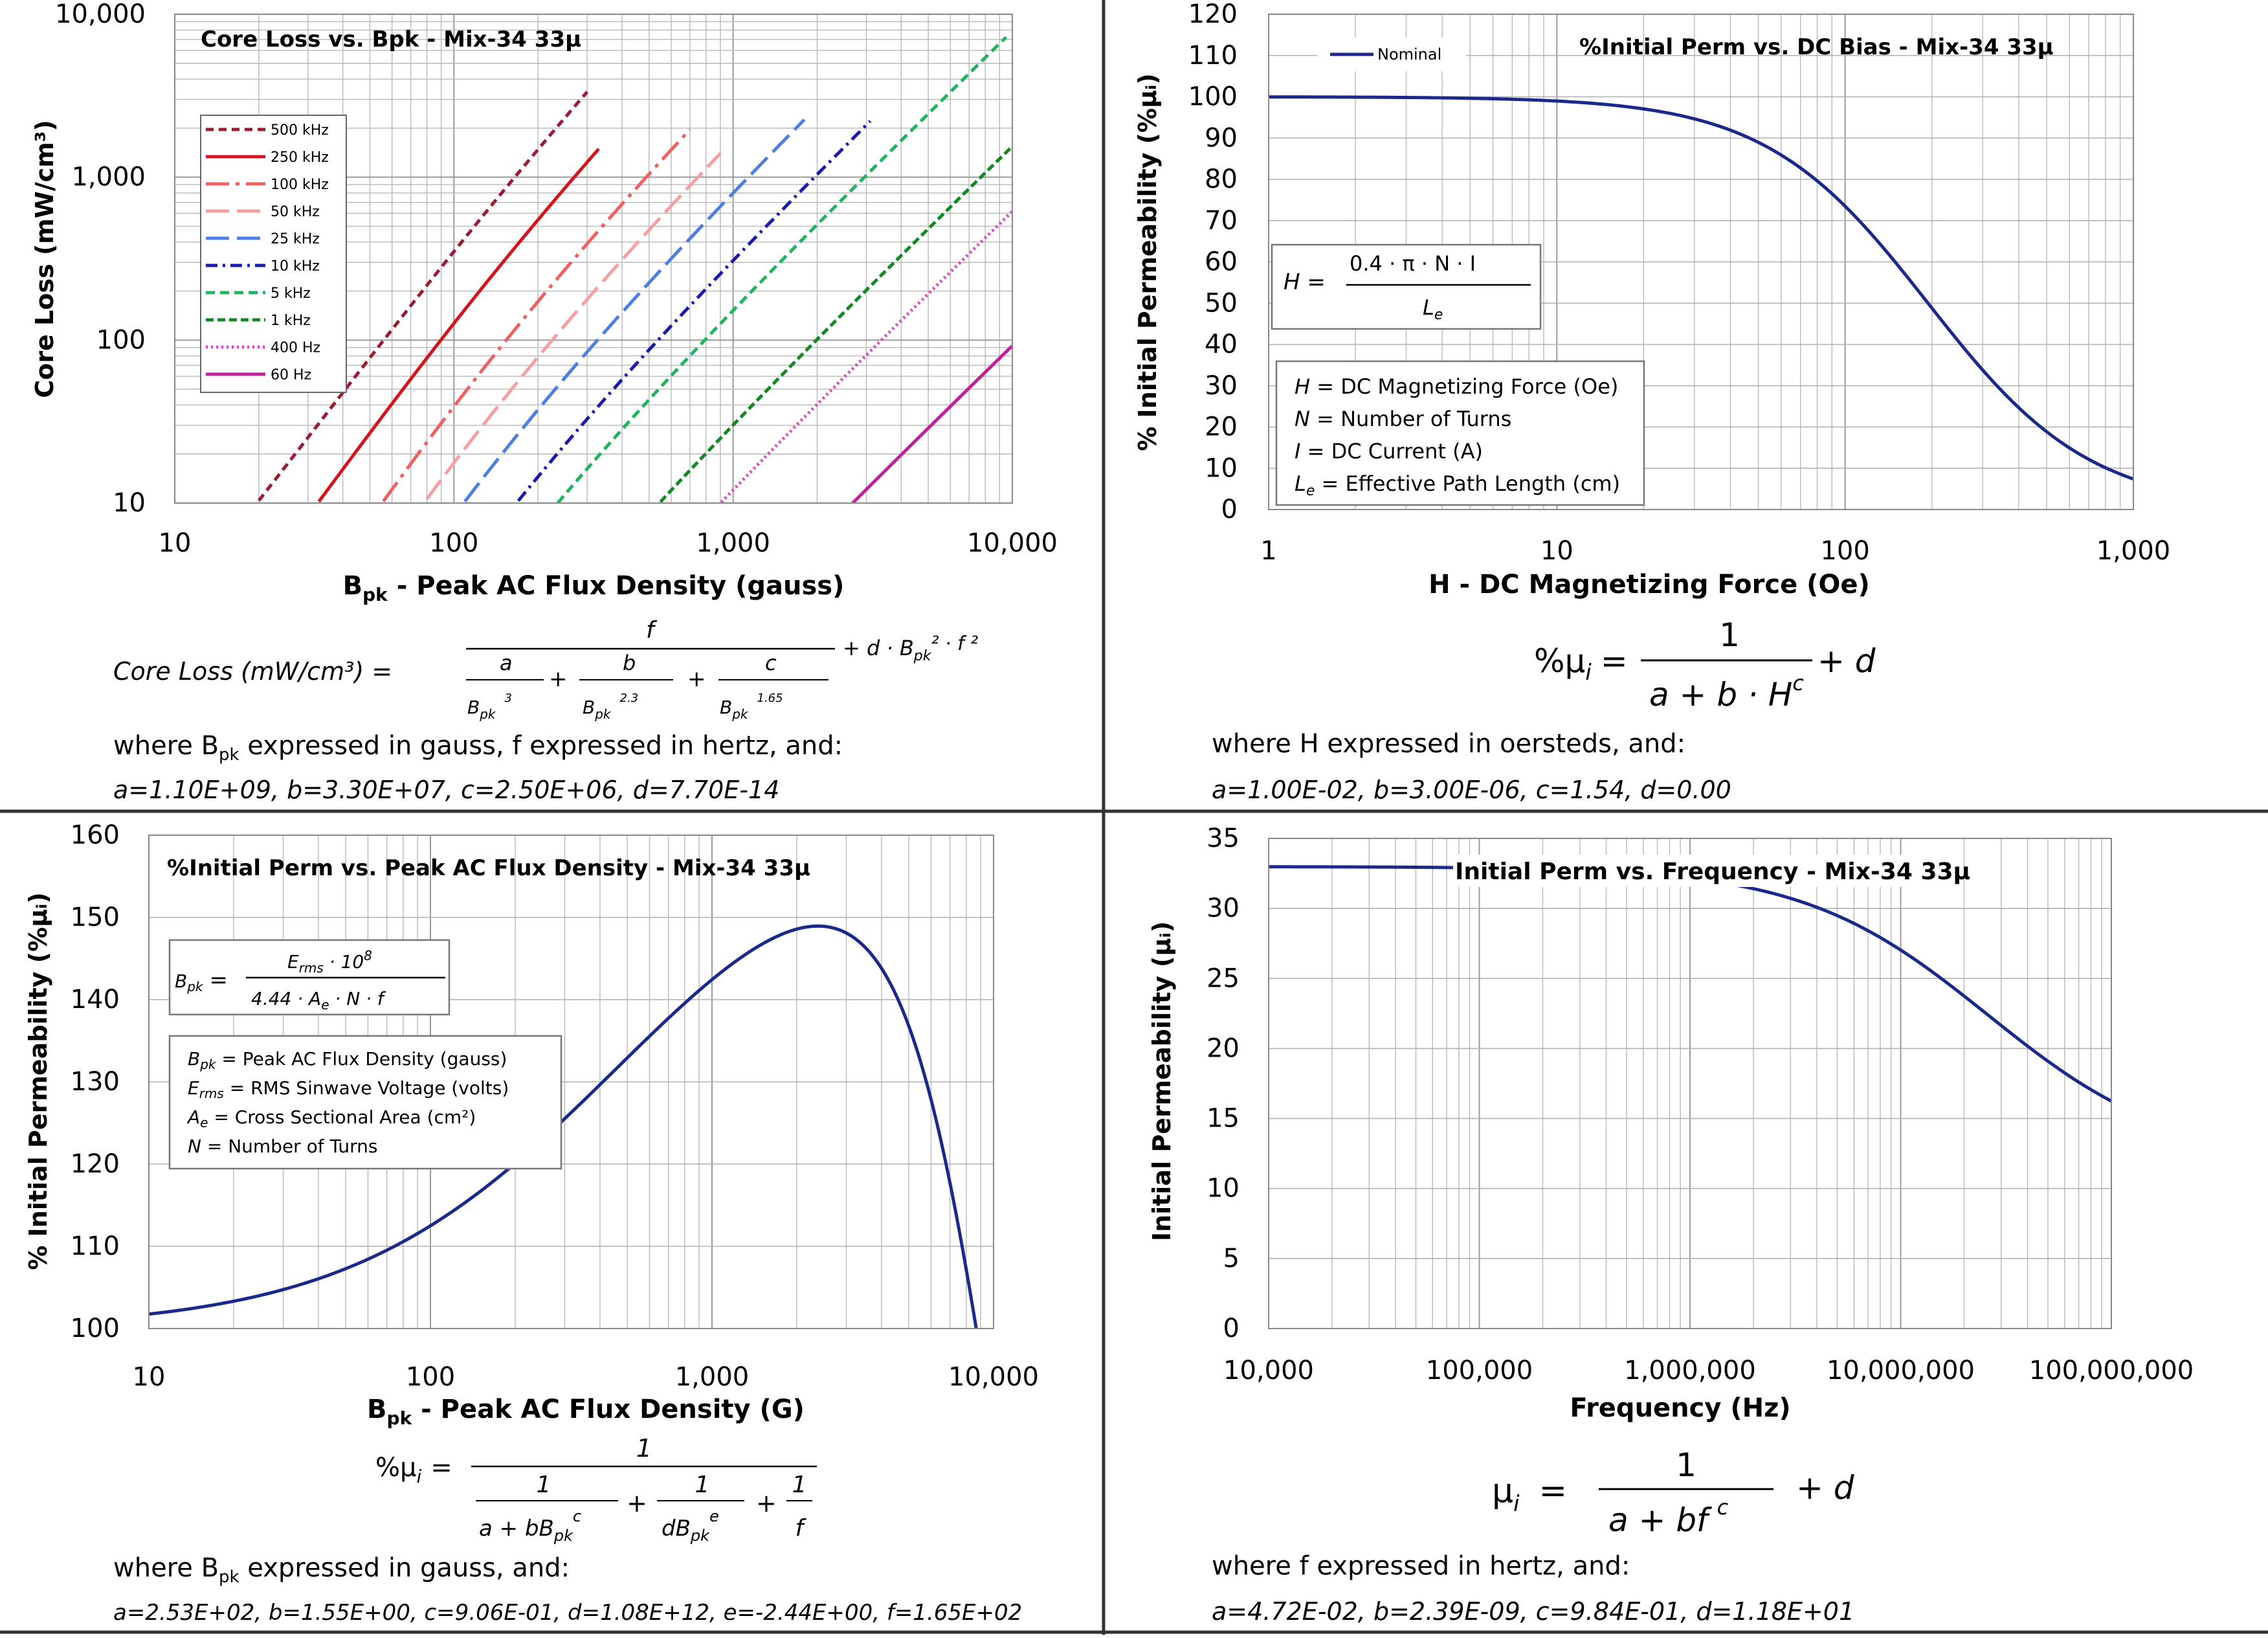 The image size is (2268, 1638). I want to click on dc-bias-definition-line: N = Number of Turns, so click(1403, 419).